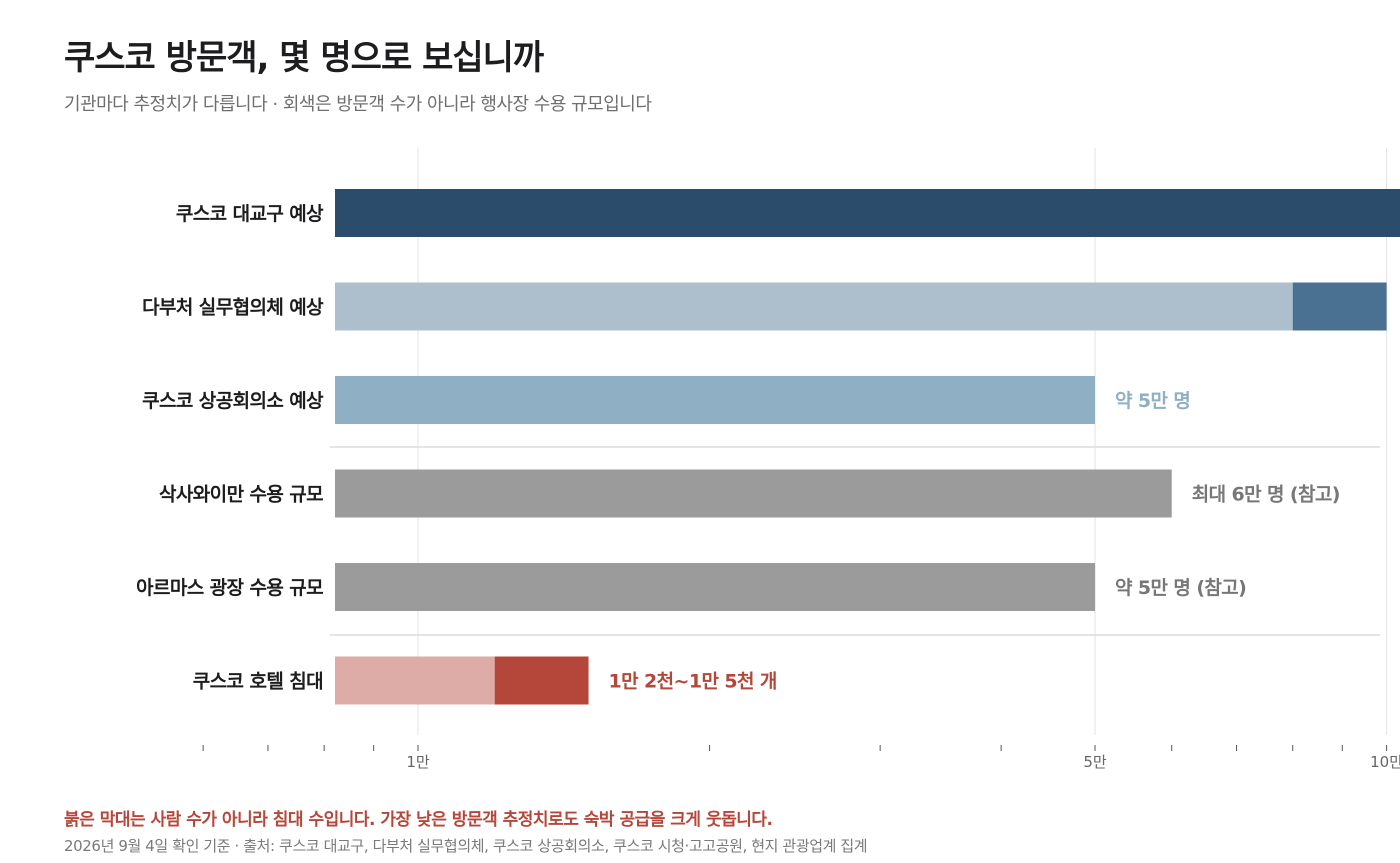 This screenshot has width=1400, height=863. Describe the element at coordinates (1266, 495) in the screenshot. I see `value-label-3: 최대 6만 명 (참고)` at that location.